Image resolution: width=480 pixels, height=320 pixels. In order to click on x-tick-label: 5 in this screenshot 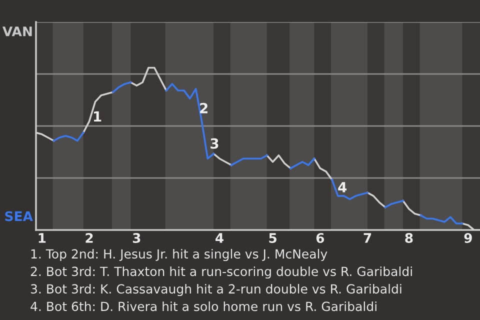, I will do `click(272, 238)`.